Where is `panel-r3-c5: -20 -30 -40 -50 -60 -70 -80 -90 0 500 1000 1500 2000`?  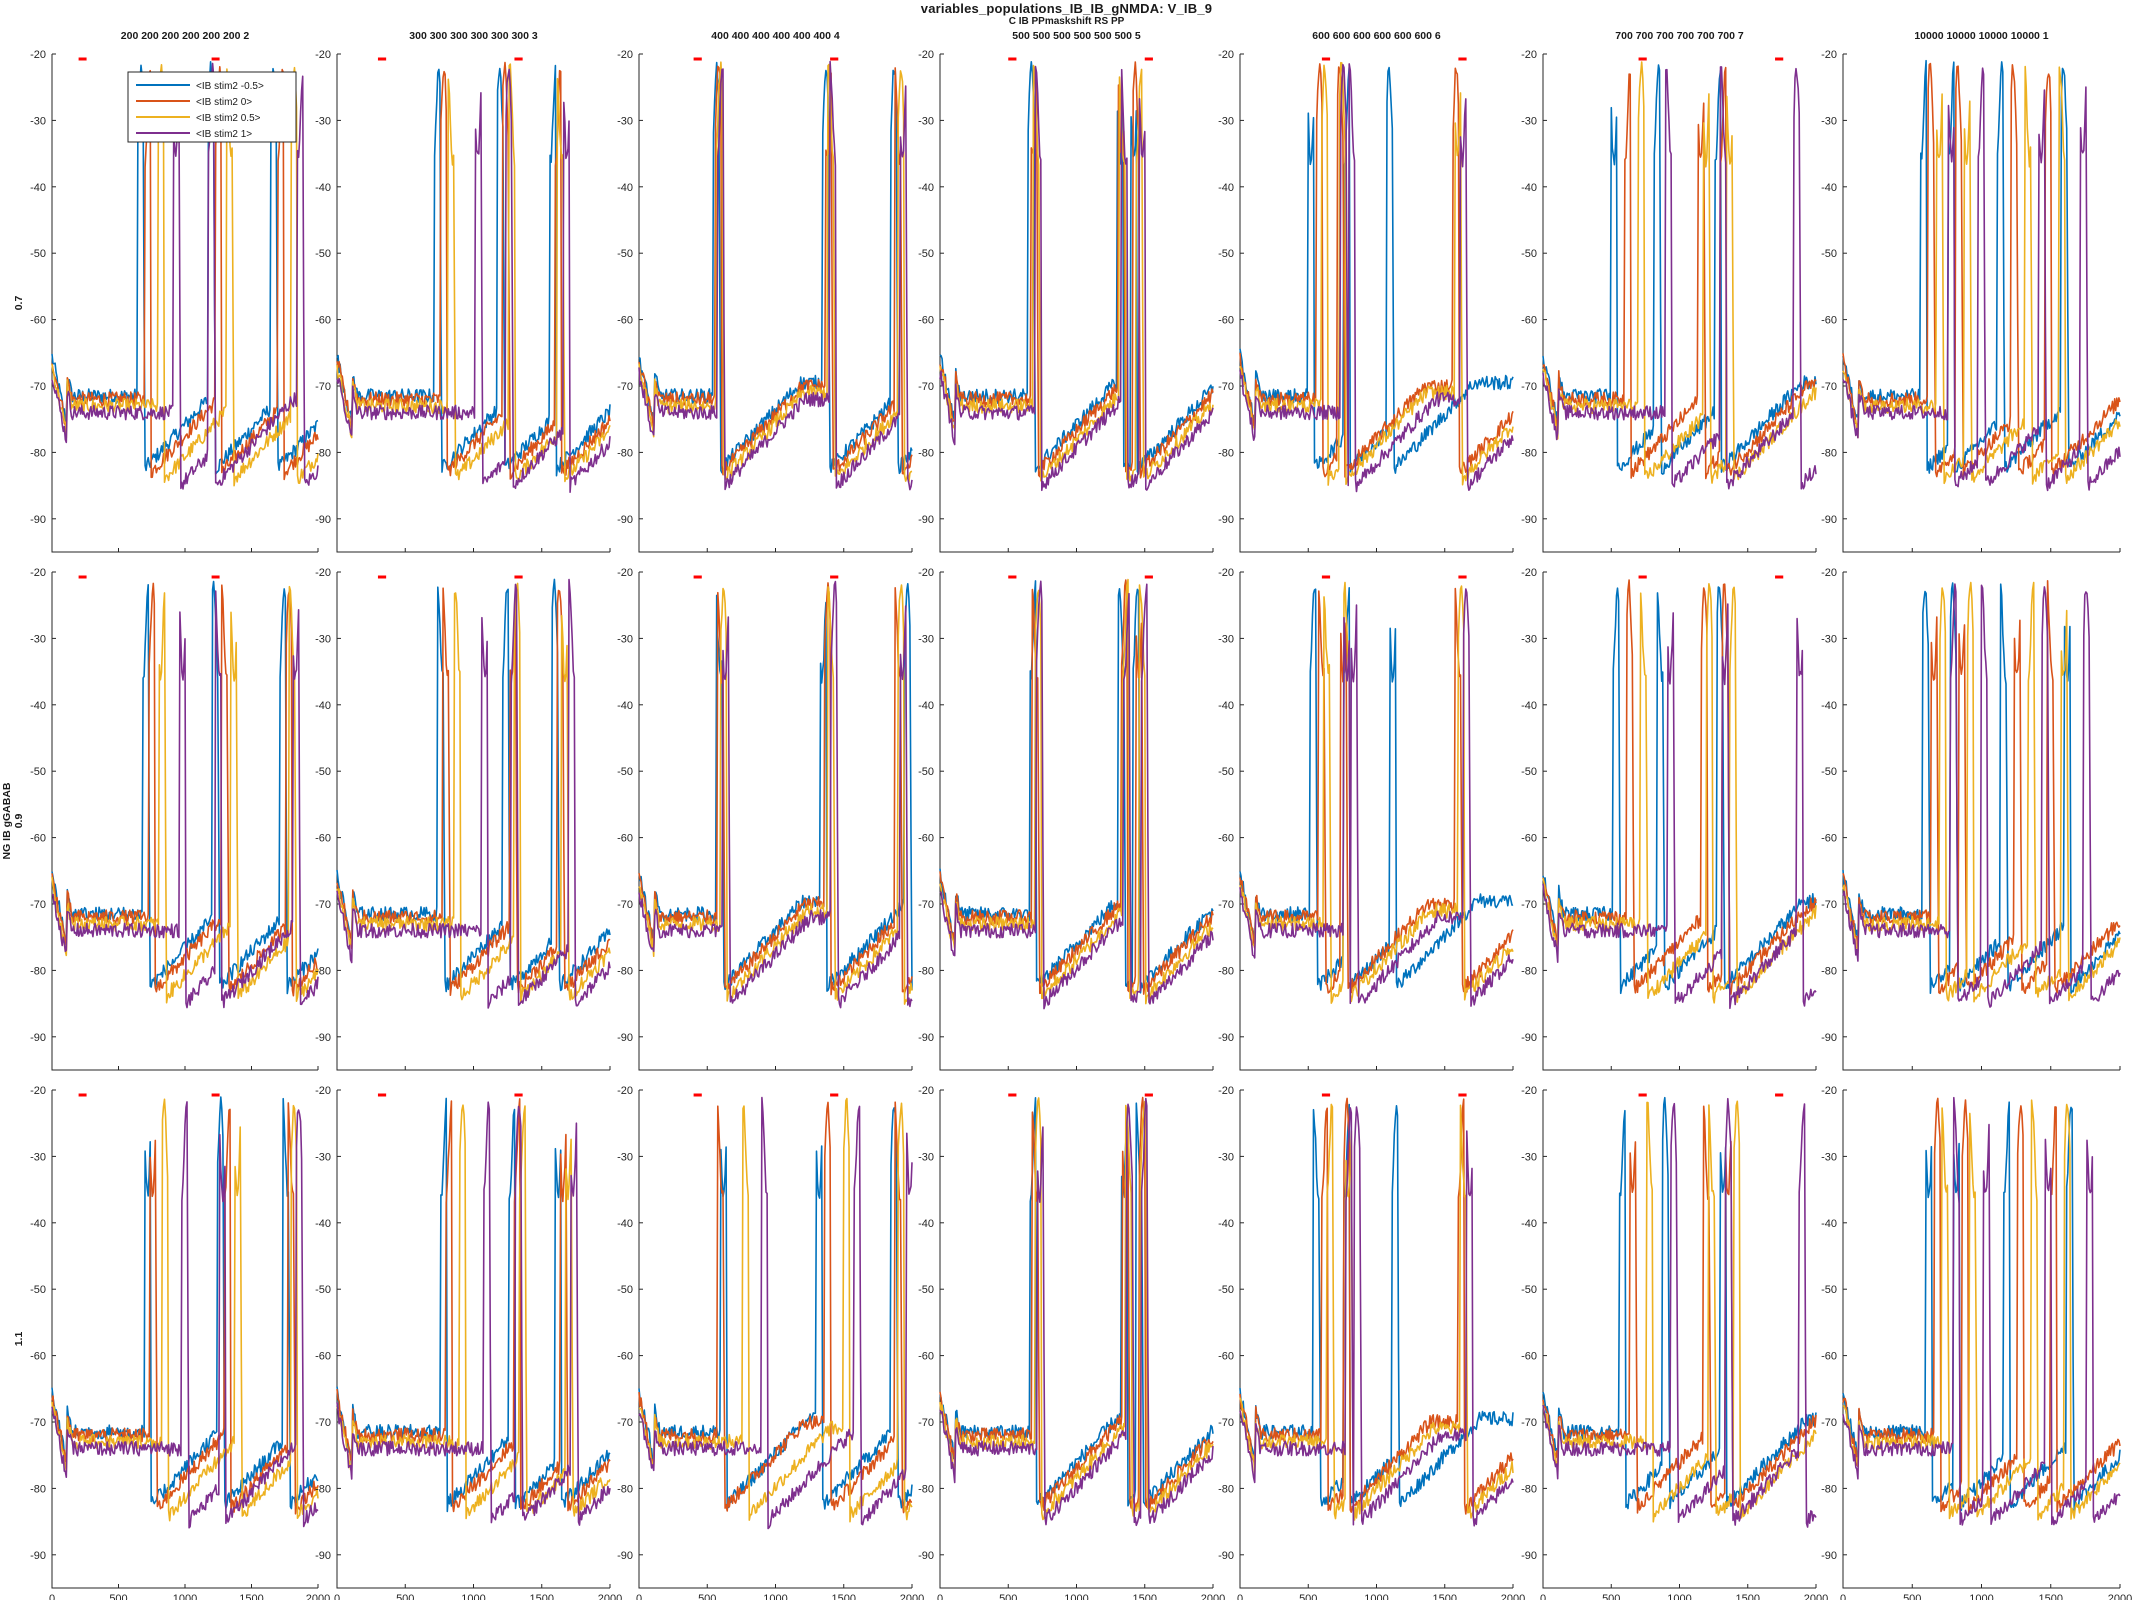
panel-r3-c5: -20 -30 -40 -50 -60 -70 -80 -90 0 500 1000 1500 2000 is located at coordinates (1371, 1342).